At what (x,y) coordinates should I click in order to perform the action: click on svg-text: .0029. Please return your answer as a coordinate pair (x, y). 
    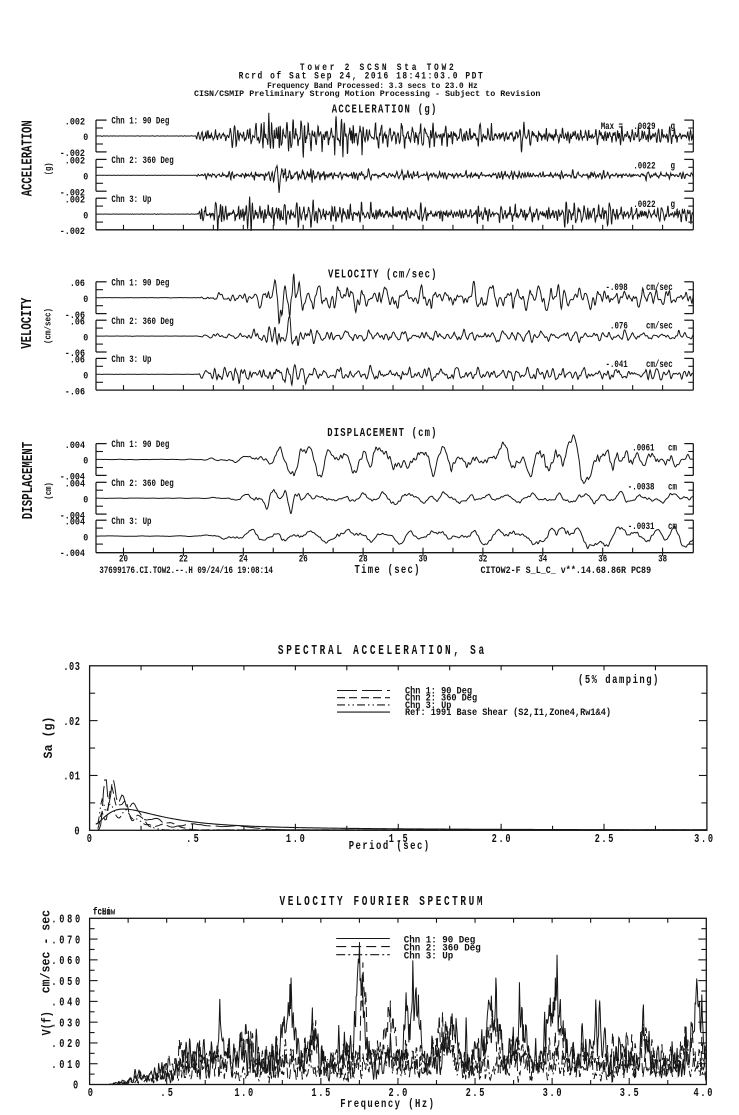
    Looking at the image, I should click on (644, 127).